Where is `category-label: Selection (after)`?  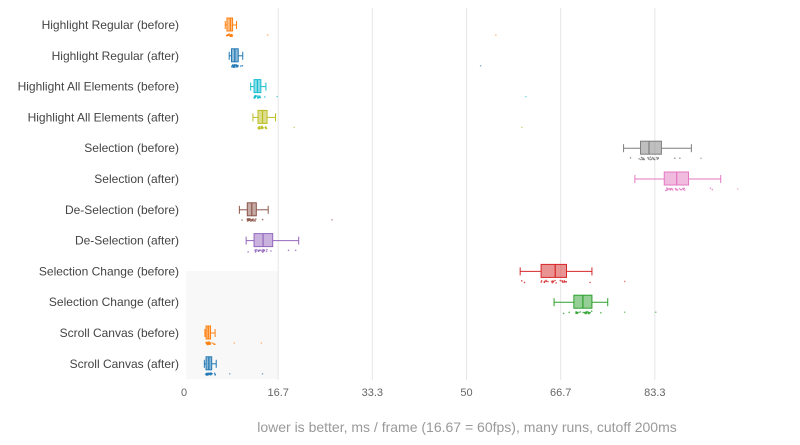
category-label: Selection (after) is located at coordinates (136, 179).